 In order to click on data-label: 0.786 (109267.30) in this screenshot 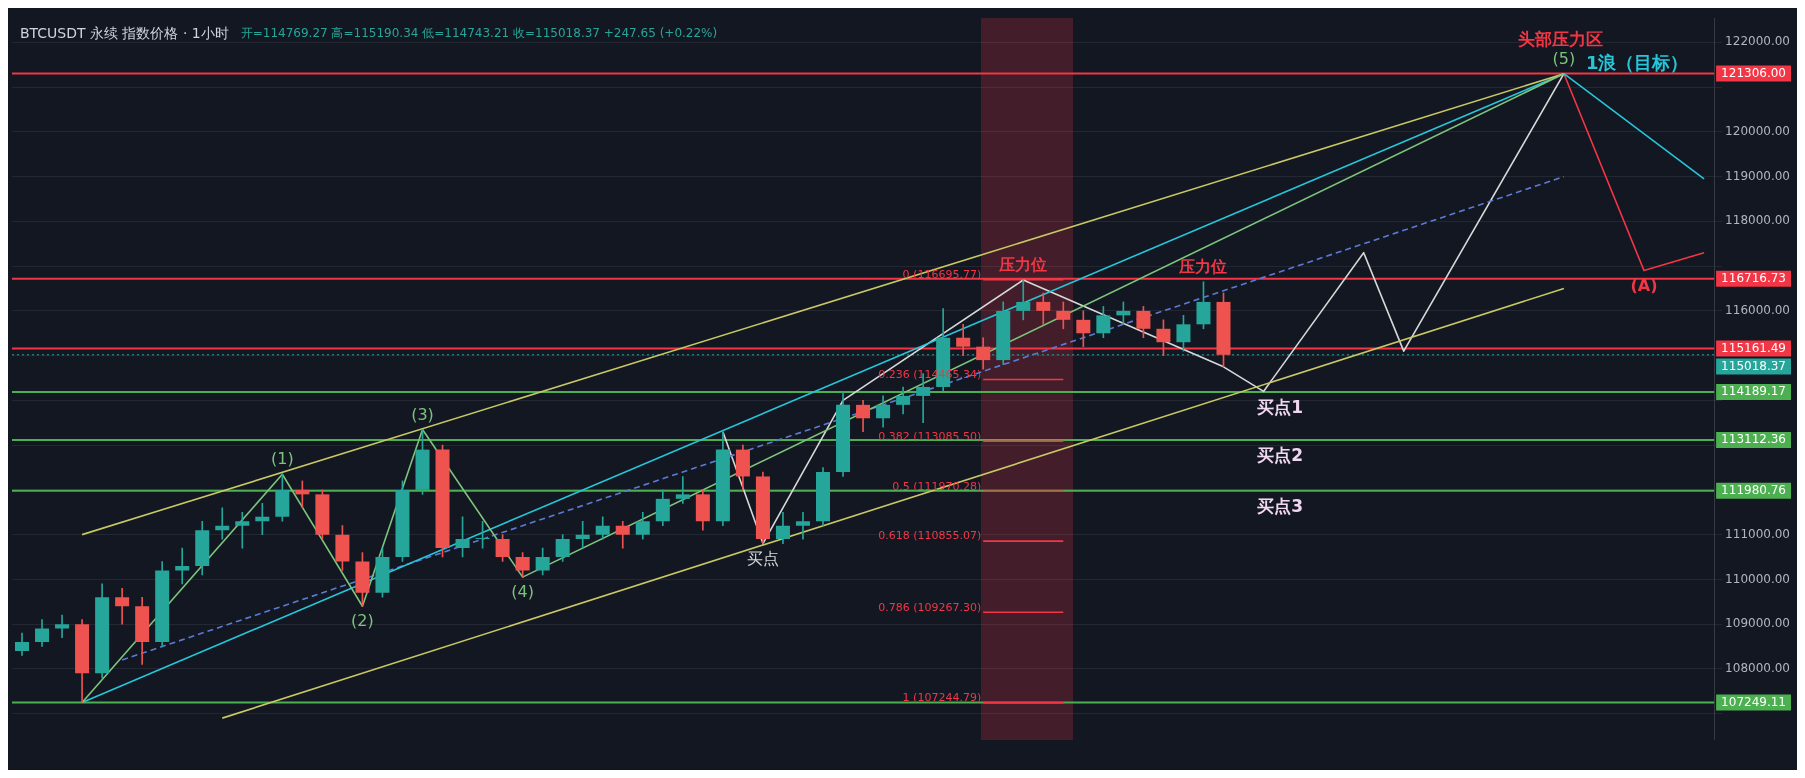, I will do `click(930, 607)`.